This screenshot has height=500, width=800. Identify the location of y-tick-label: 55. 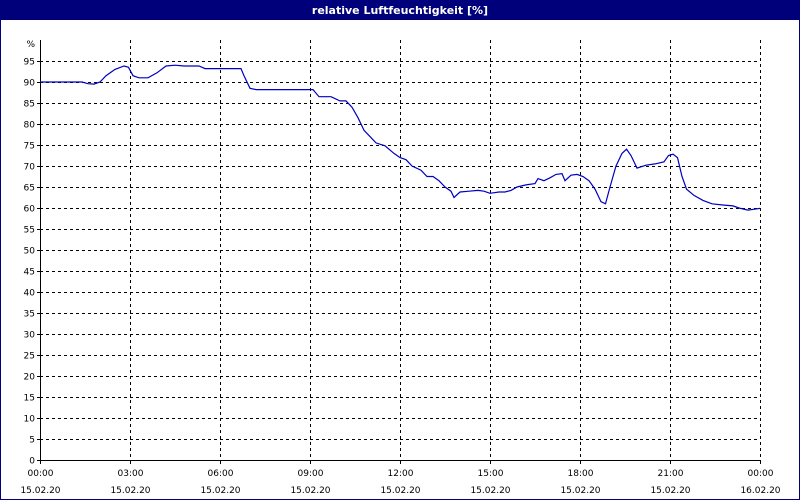
(29, 231).